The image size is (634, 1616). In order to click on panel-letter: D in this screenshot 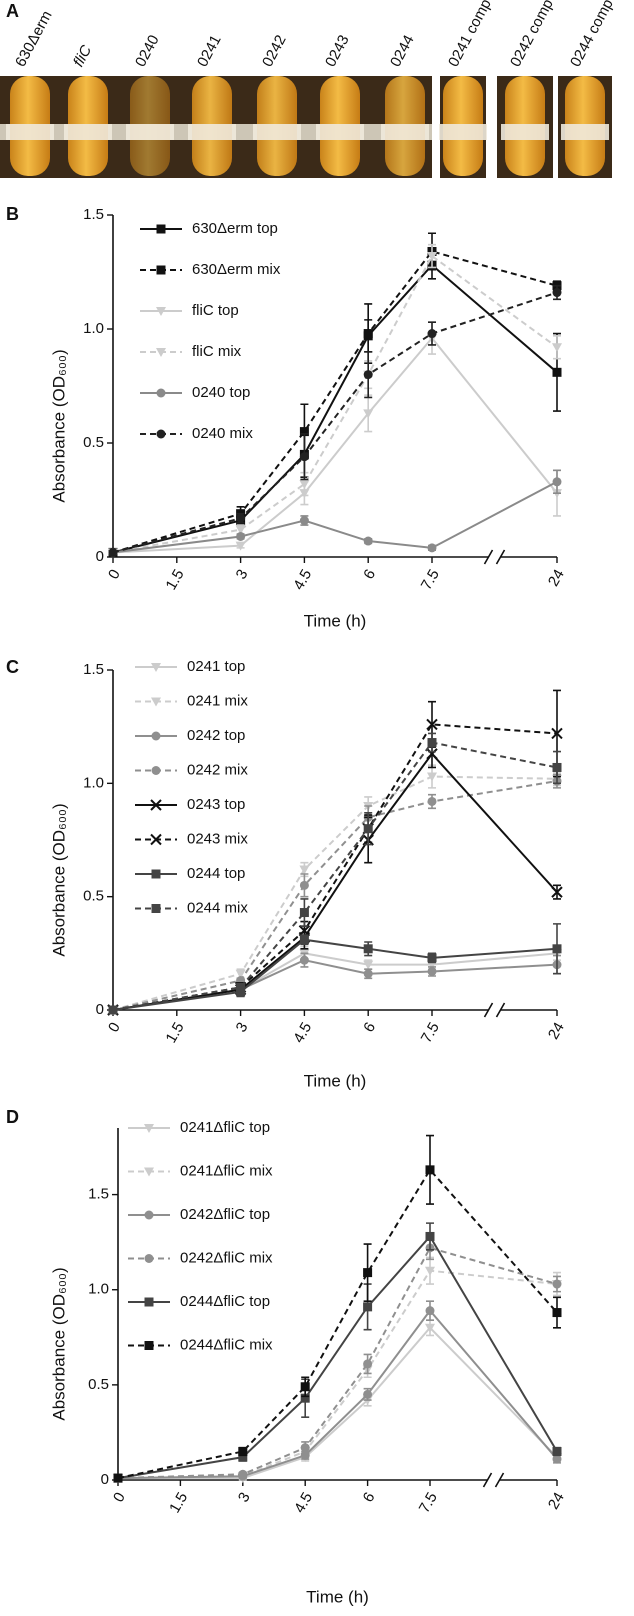, I will do `click(12, 1117)`.